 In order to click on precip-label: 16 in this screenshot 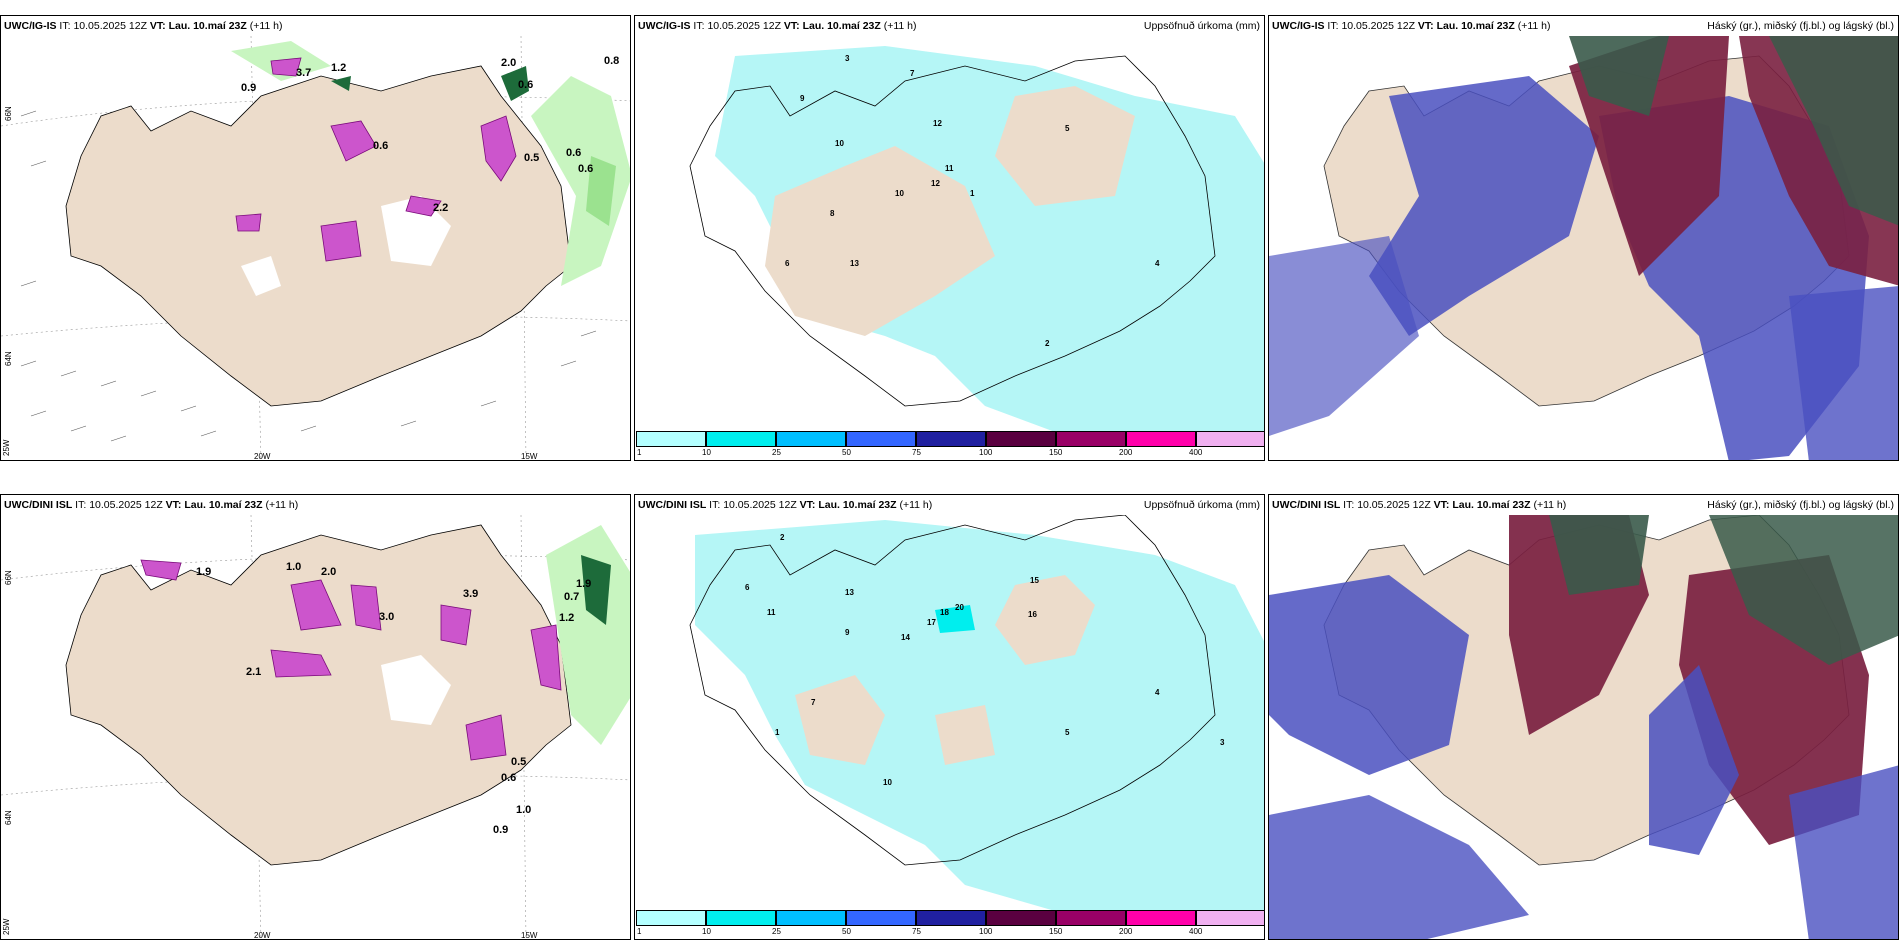, I will do `click(1032, 614)`.